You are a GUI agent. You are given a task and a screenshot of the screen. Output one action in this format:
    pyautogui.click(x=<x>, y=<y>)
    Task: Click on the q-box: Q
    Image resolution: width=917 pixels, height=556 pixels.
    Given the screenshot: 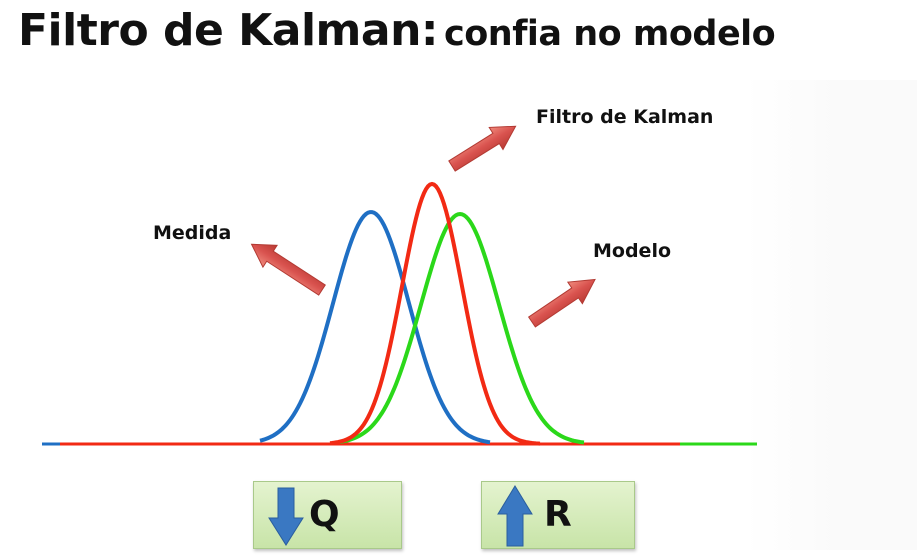 What is the action you would take?
    pyautogui.click(x=327, y=515)
    